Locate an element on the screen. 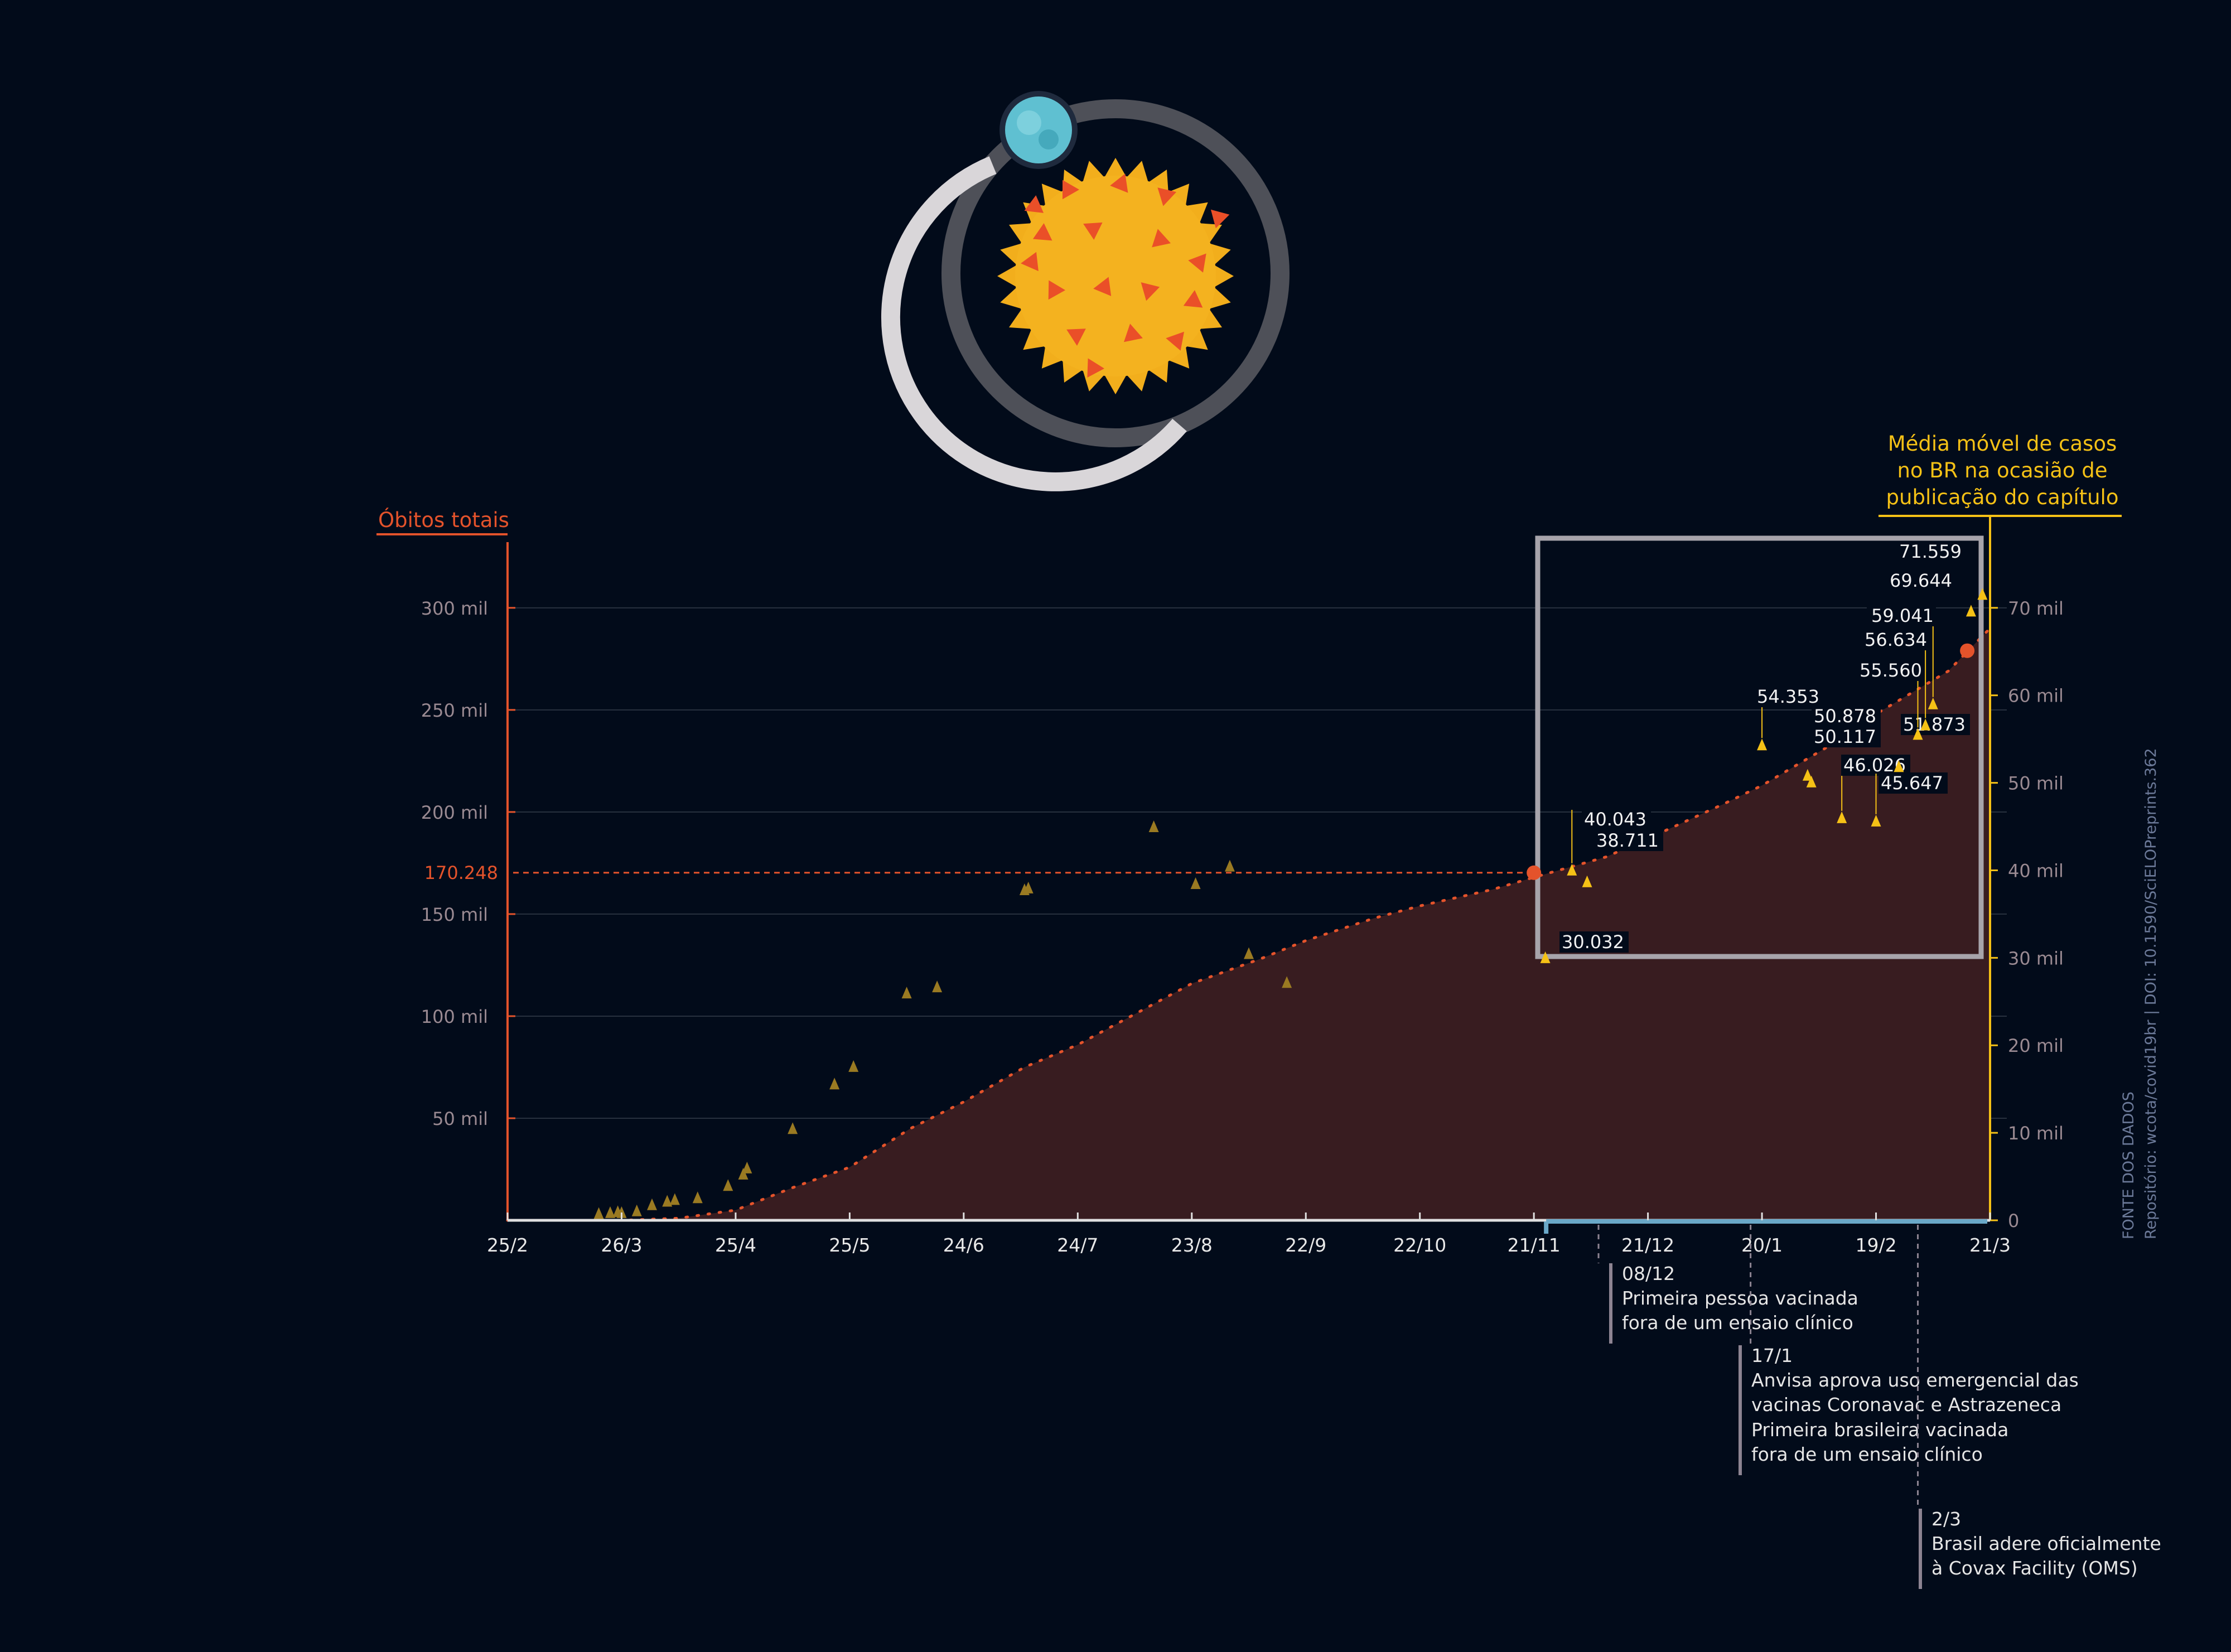 This screenshot has width=2231, height=1652. x-tick-label: 26/3 is located at coordinates (621, 1245).